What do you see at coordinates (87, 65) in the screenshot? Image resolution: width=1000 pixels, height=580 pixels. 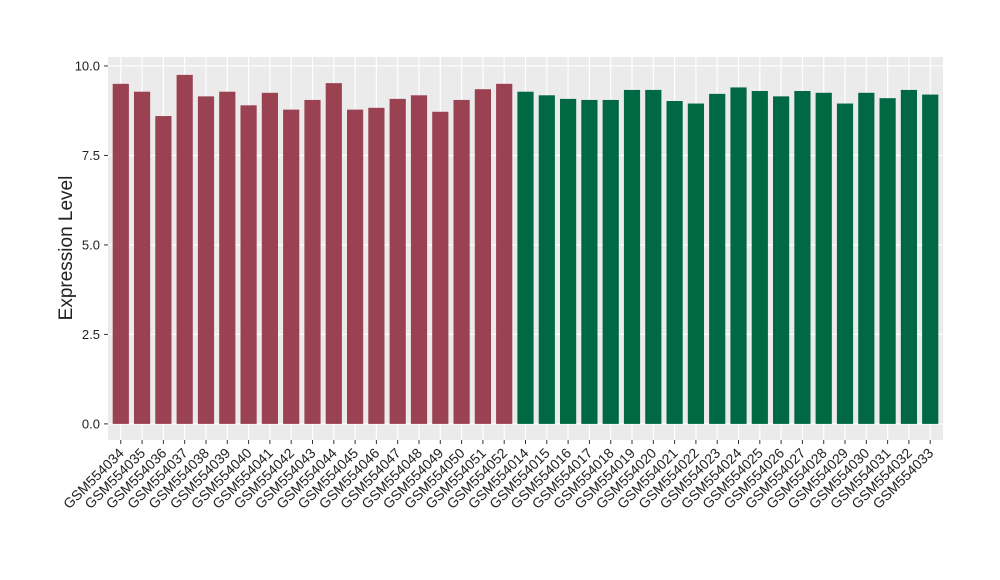 I see `y-tick-label: 10.0` at bounding box center [87, 65].